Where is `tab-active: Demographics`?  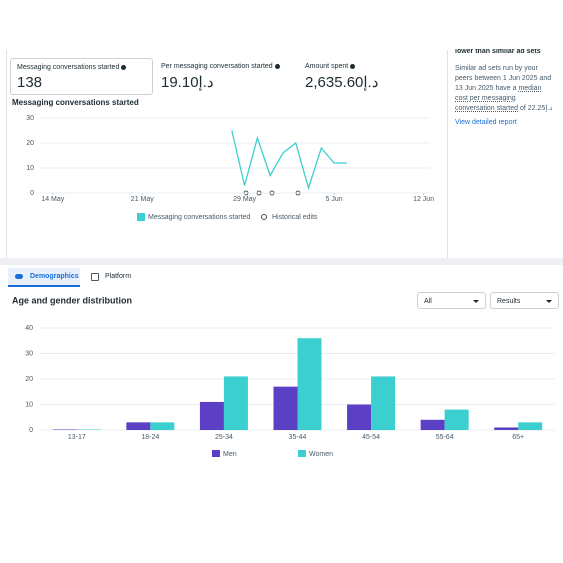 tab-active: Demographics is located at coordinates (44, 277).